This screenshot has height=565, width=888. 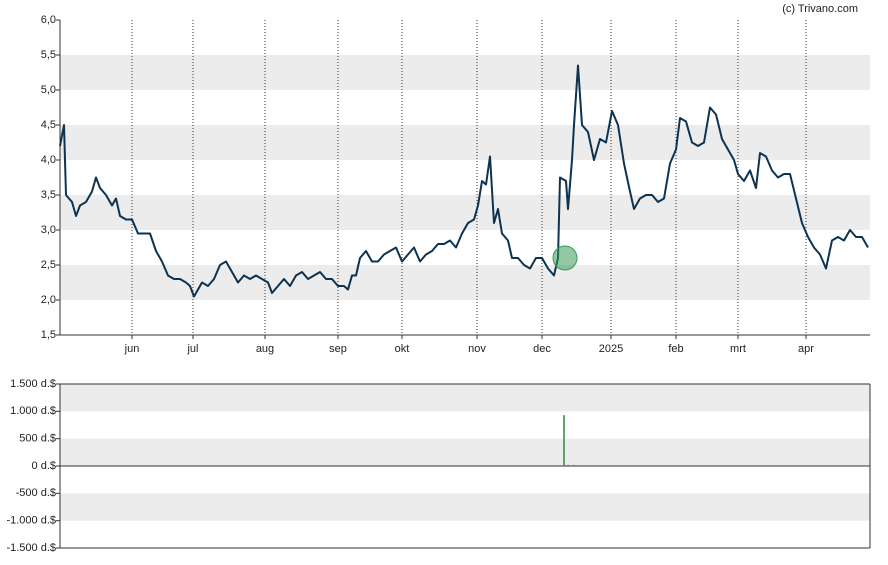 What do you see at coordinates (36, 493) in the screenshot?
I see `y-tick-label: -500 d.$` at bounding box center [36, 493].